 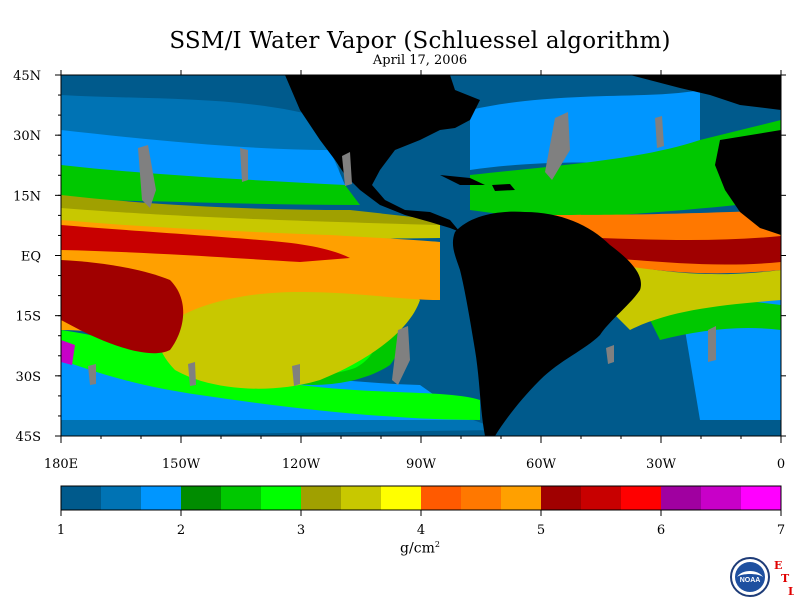 I want to click on lon-tick-label: 180E, so click(x=61, y=464).